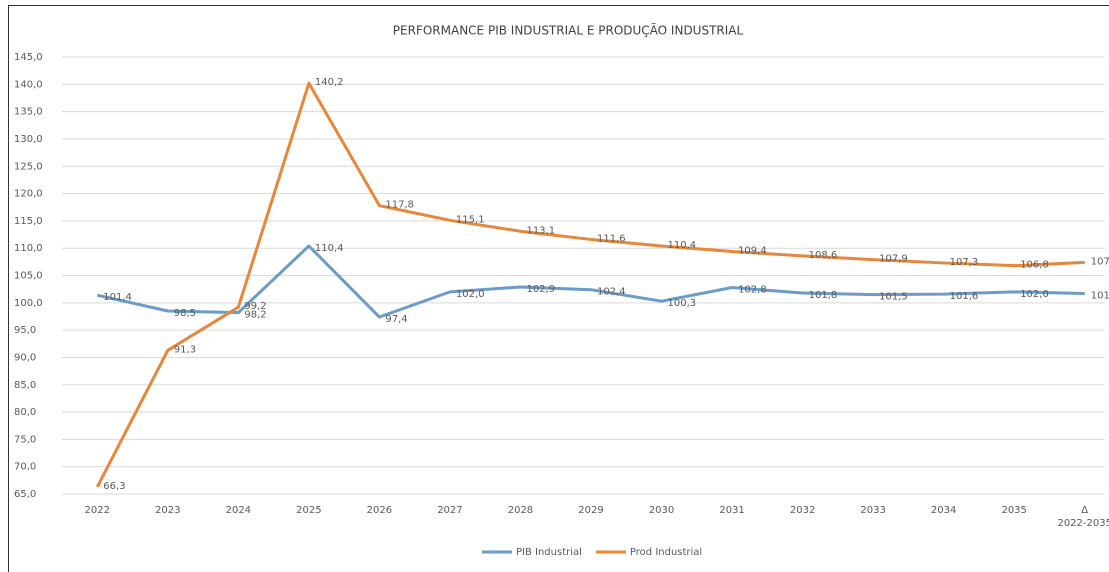 The width and height of the screenshot is (1109, 572). Describe the element at coordinates (329, 82) in the screenshot. I see `data-label: 140,2` at that location.